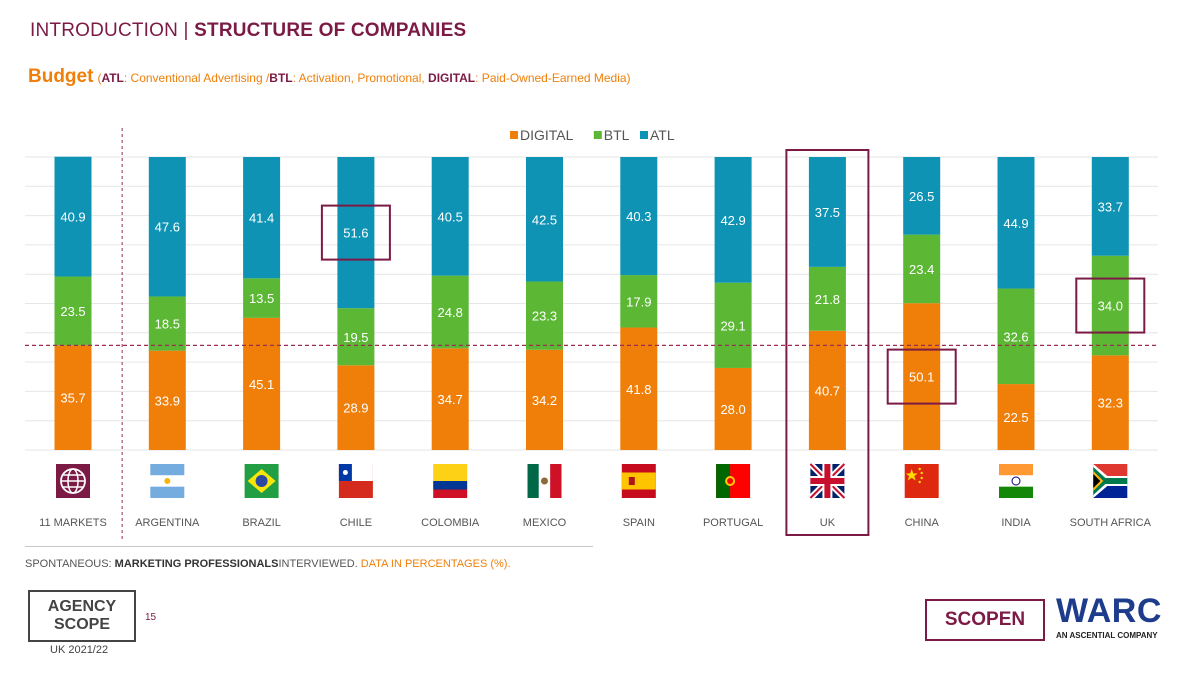 This screenshot has height=678, width=1200. What do you see at coordinates (196, 78) in the screenshot?
I see `subtitle-atl-desc: : Conventional Advertising /` at bounding box center [196, 78].